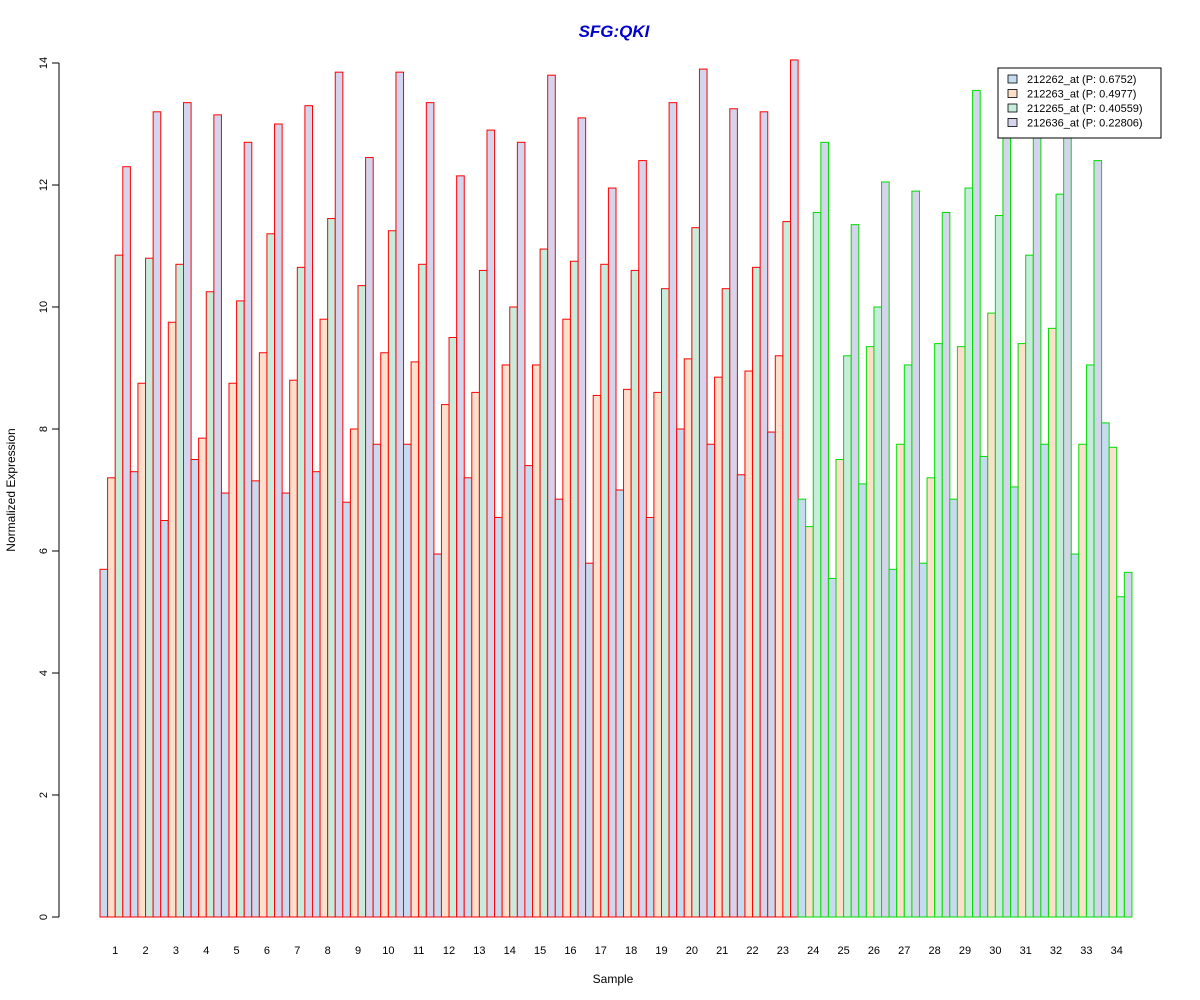 Image resolution: width=1200 pixels, height=1000 pixels. What do you see at coordinates (418, 951) in the screenshot?
I see `x-tick-label: 11` at bounding box center [418, 951].